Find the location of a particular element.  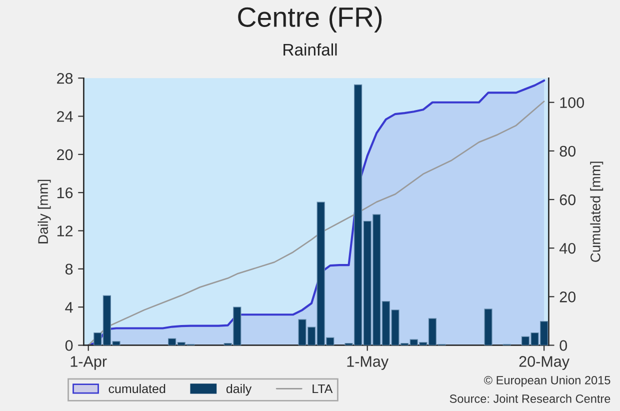

y-tick-label: 12 is located at coordinates (65, 231).